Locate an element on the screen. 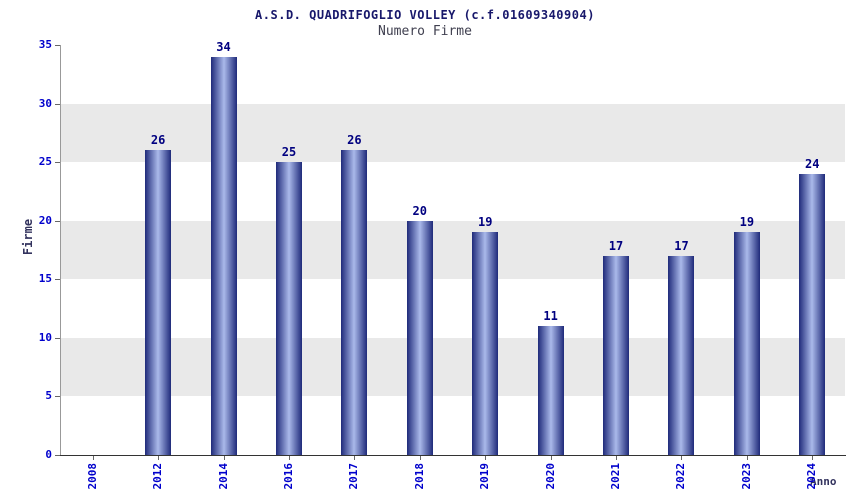 The height and width of the screenshot is (500, 850). y-axis-line is located at coordinates (60, 250).